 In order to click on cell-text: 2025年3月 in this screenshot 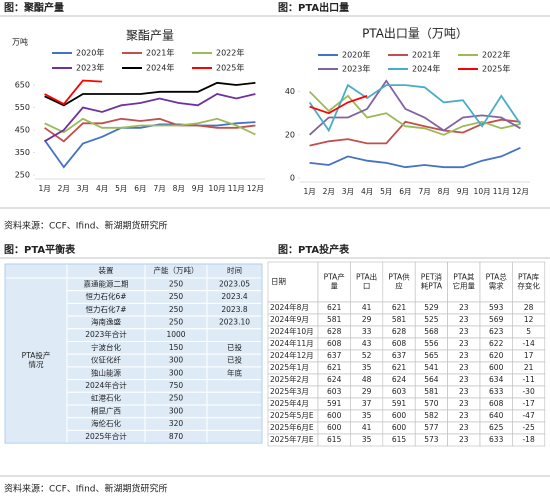, I will do `click(289, 391)`.